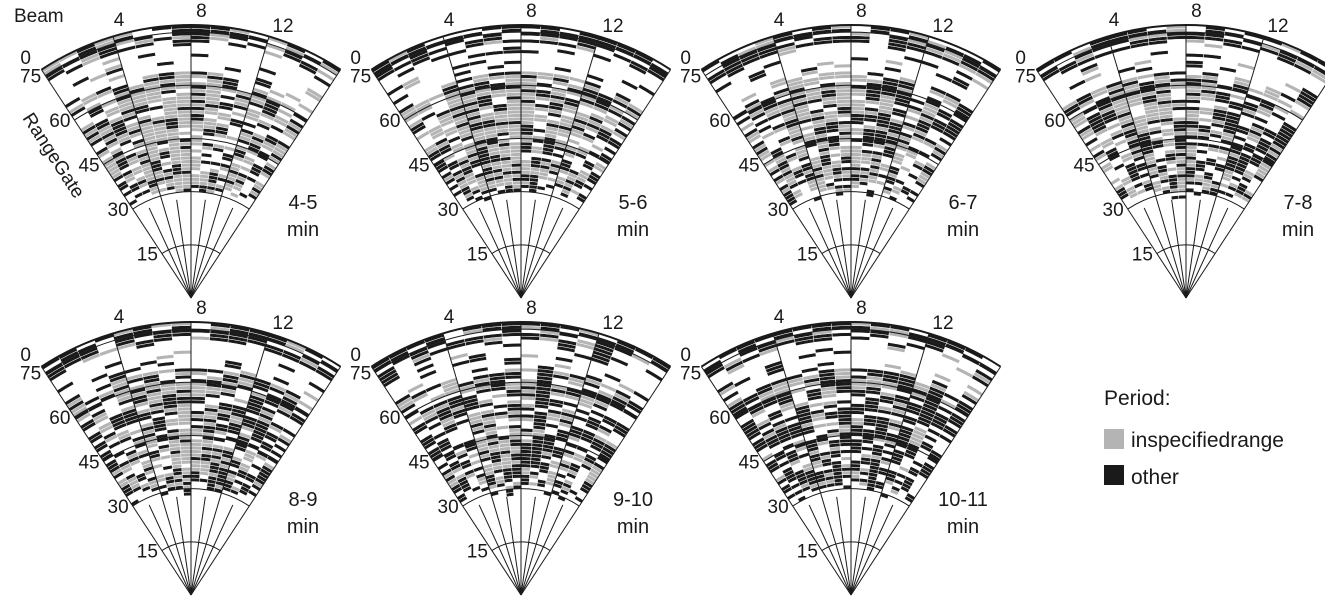  I want to click on period-label-unit: min, so click(963, 230).